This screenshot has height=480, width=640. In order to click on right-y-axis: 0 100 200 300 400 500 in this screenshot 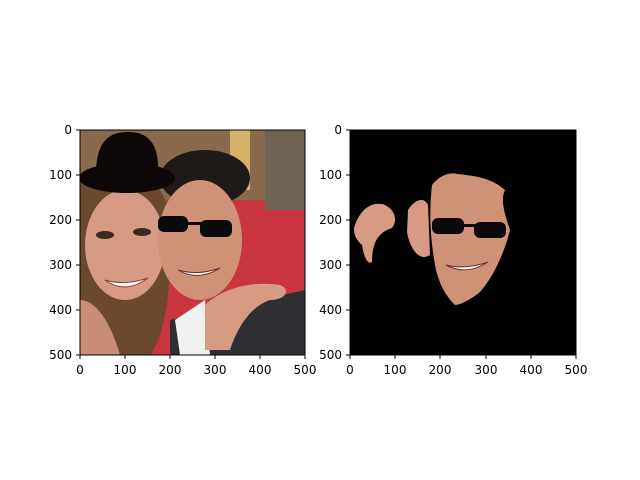, I will do `click(334, 242)`.